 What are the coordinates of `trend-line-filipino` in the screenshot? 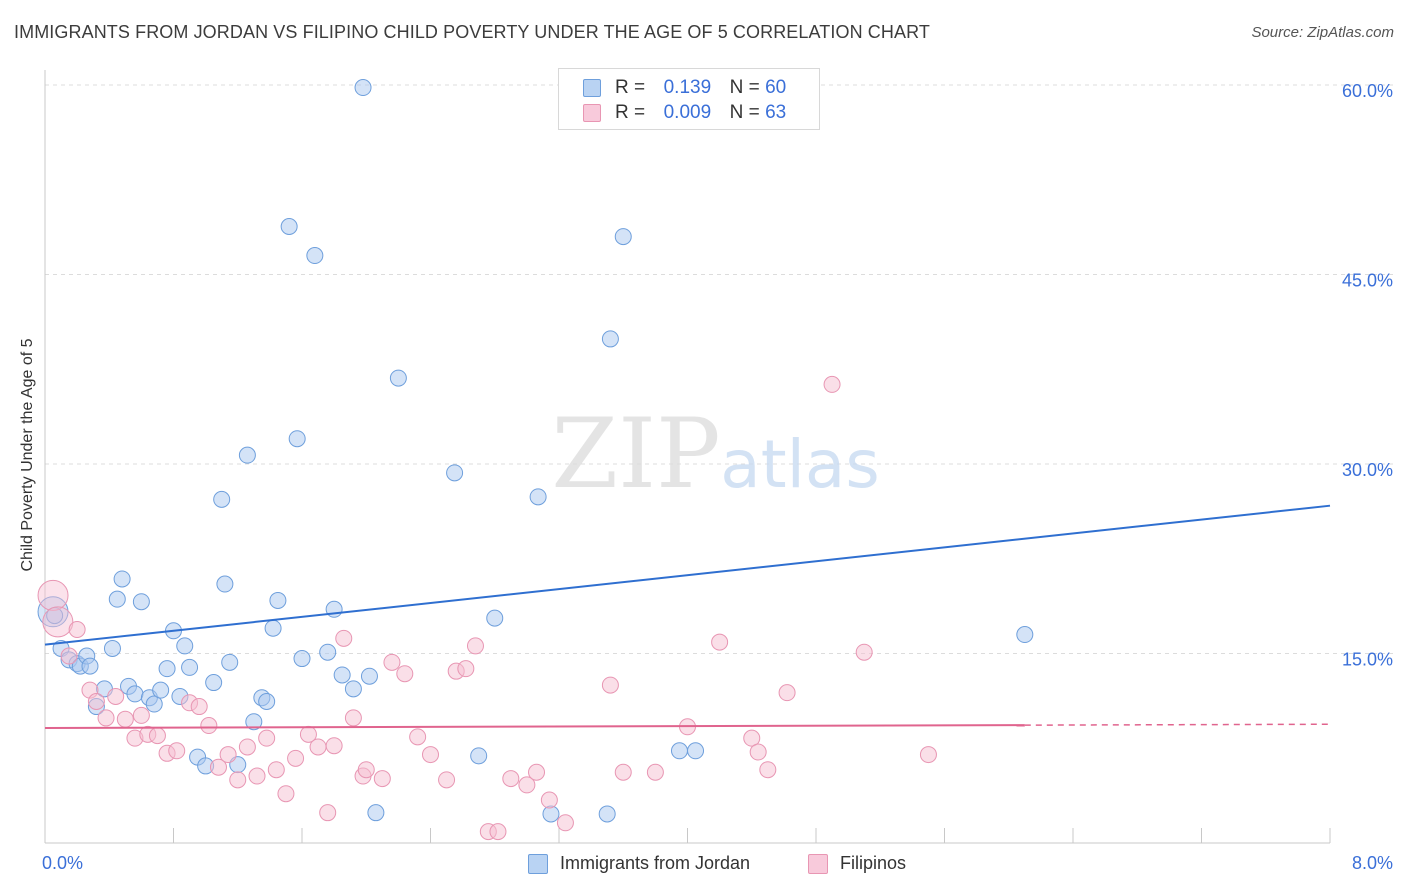 It's located at (534, 727).